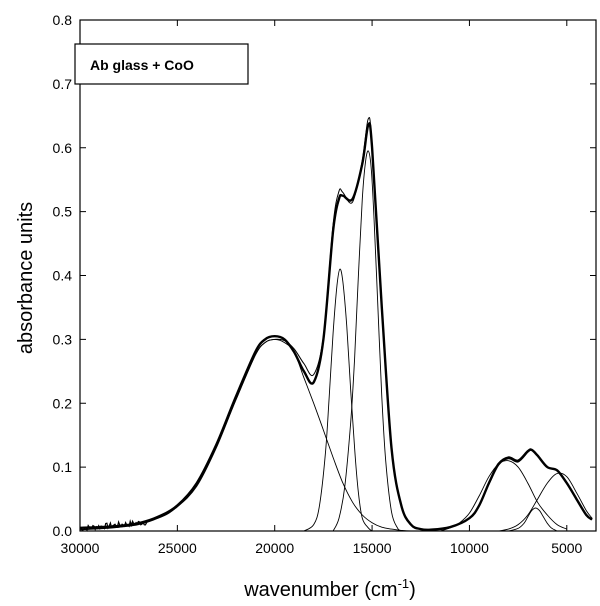 This screenshot has height=606, width=600. I want to click on legend: Ab glass + CoO, so click(161, 64).